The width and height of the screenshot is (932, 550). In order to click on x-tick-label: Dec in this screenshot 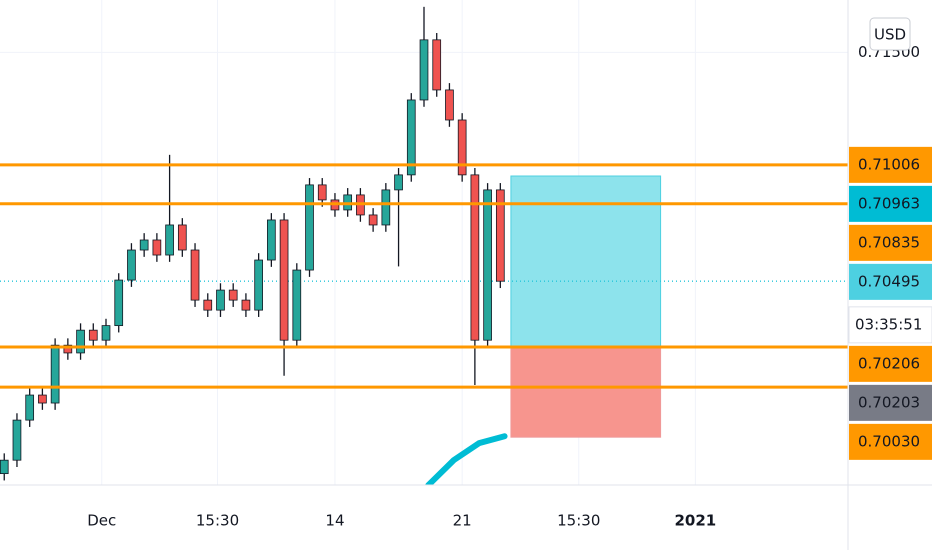, I will do `click(101, 521)`.